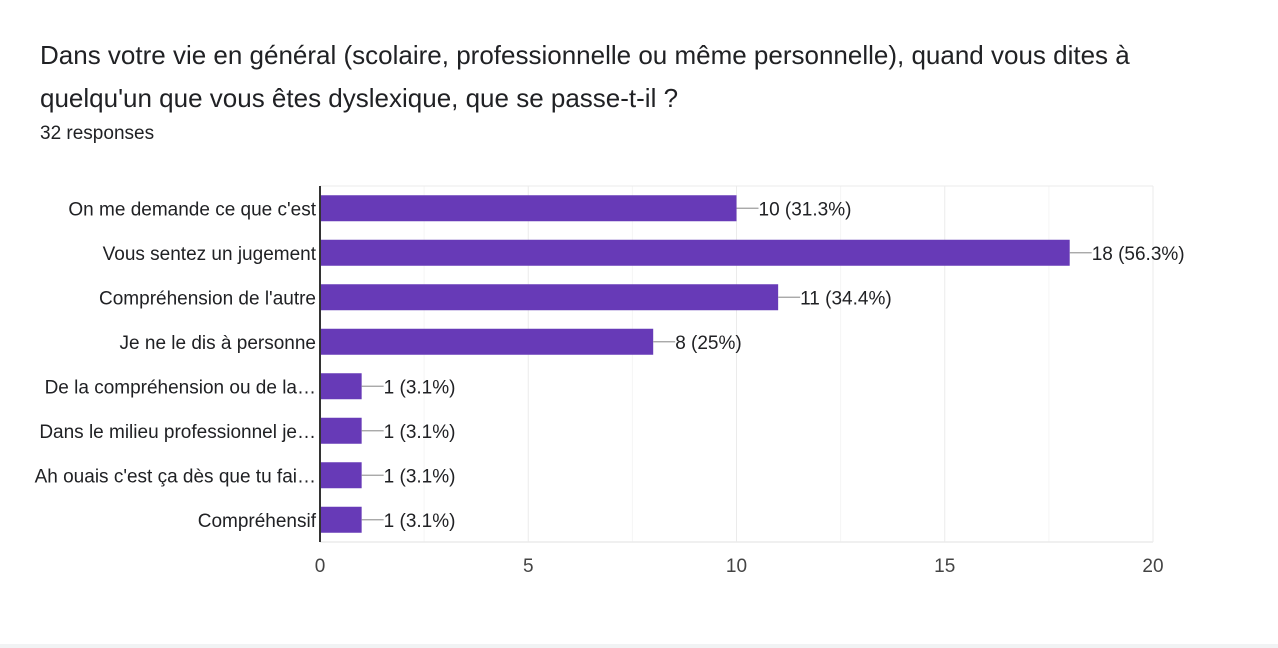  I want to click on category-label: On me demande ce que c'est, so click(192, 209).